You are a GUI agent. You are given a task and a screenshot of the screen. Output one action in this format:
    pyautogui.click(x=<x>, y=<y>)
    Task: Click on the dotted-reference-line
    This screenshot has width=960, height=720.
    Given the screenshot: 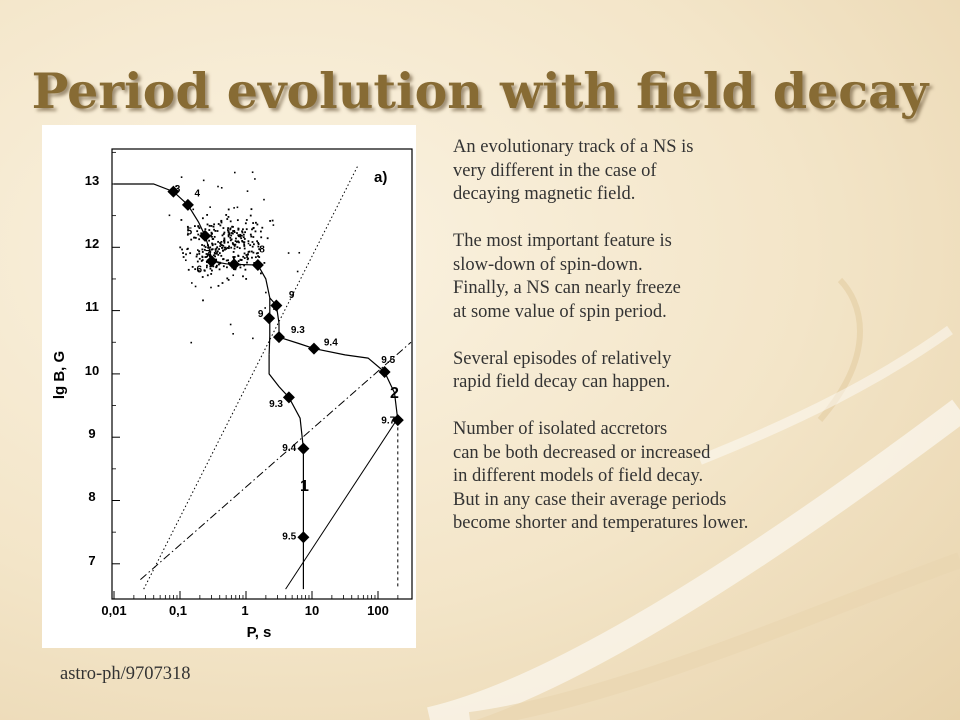 What is the action you would take?
    pyautogui.click(x=251, y=377)
    